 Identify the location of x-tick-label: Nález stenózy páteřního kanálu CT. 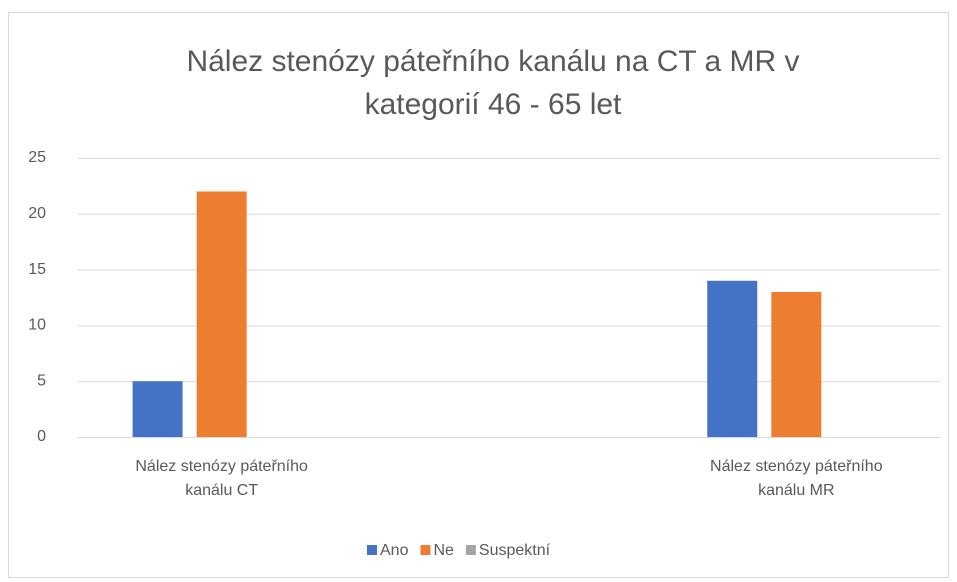
(221, 478).